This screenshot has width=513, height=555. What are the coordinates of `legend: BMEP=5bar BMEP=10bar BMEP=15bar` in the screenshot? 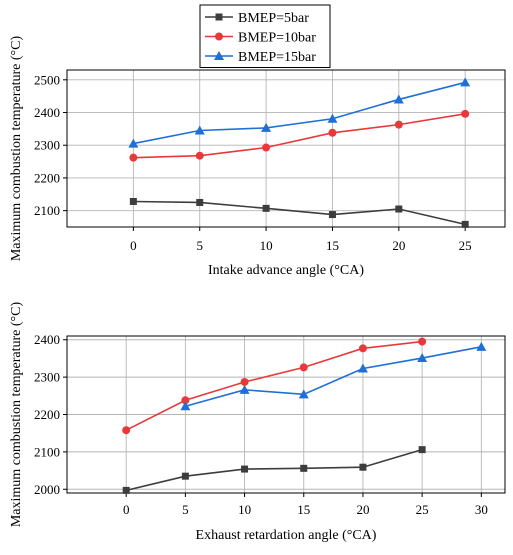 It's located at (265, 36).